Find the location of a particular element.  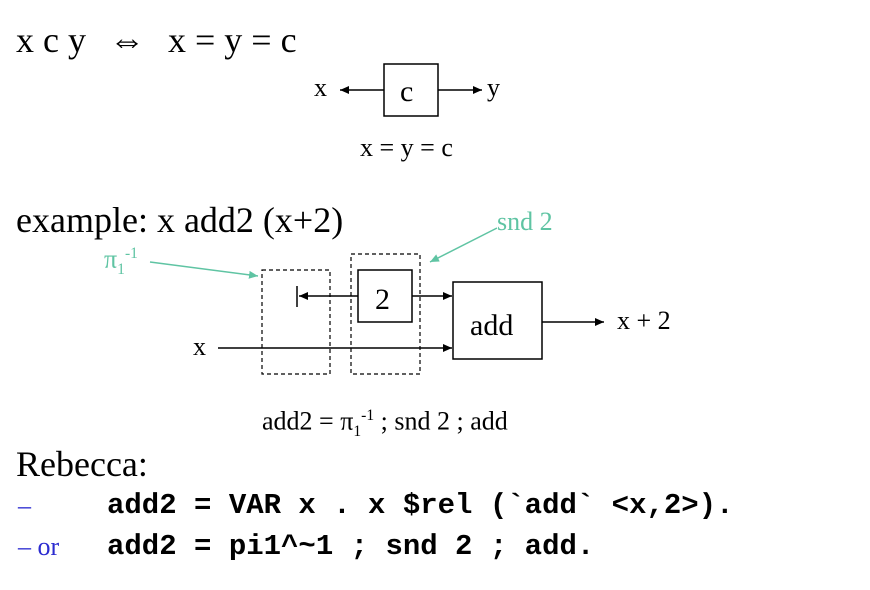

pi-symbol: π is located at coordinates (111, 259).